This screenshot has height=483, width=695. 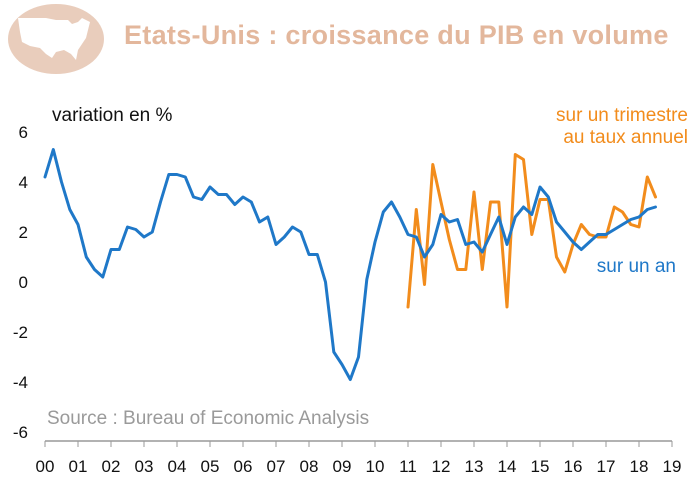 What do you see at coordinates (177, 466) in the screenshot?
I see `x-tick-label: 04` at bounding box center [177, 466].